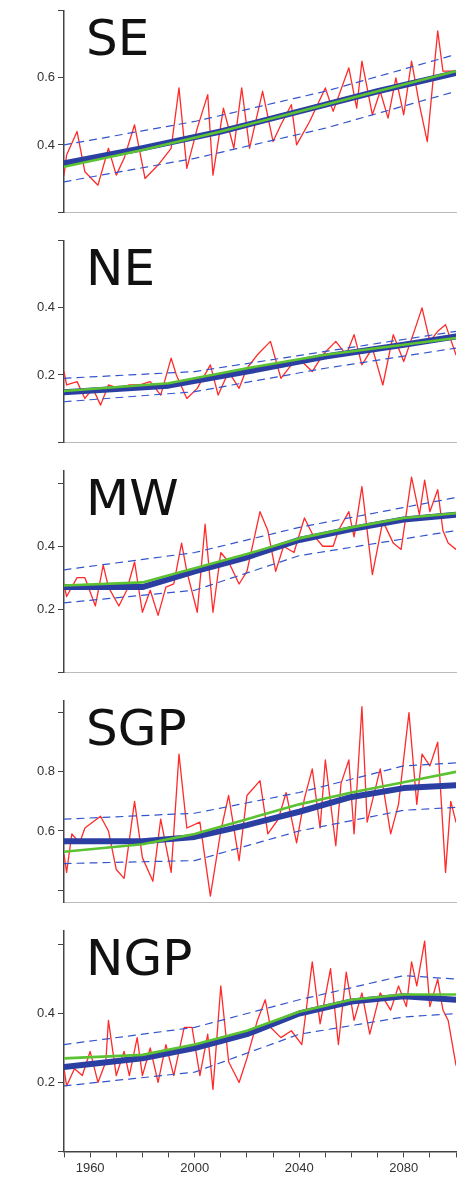  What do you see at coordinates (45, 771) in the screenshot?
I see `y-tick-label: 0.8` at bounding box center [45, 771].